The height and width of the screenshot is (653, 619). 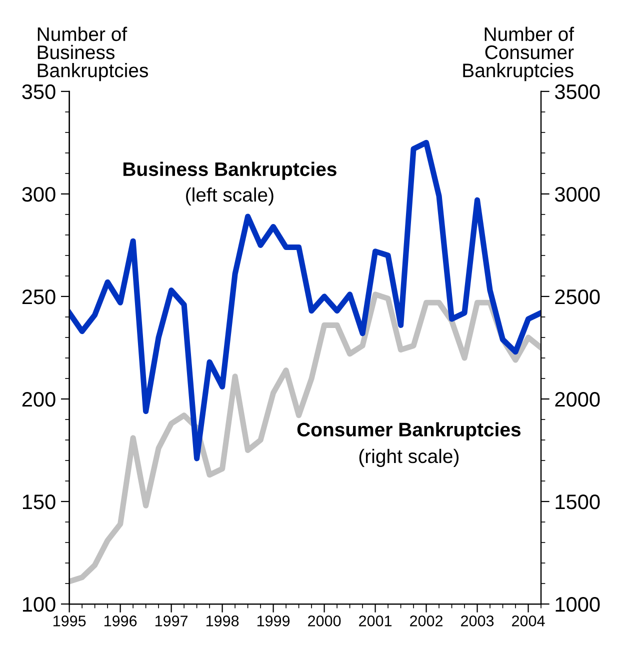 I want to click on y2-axis-title: Number of Consumer Bankruptcies, so click(x=518, y=54).